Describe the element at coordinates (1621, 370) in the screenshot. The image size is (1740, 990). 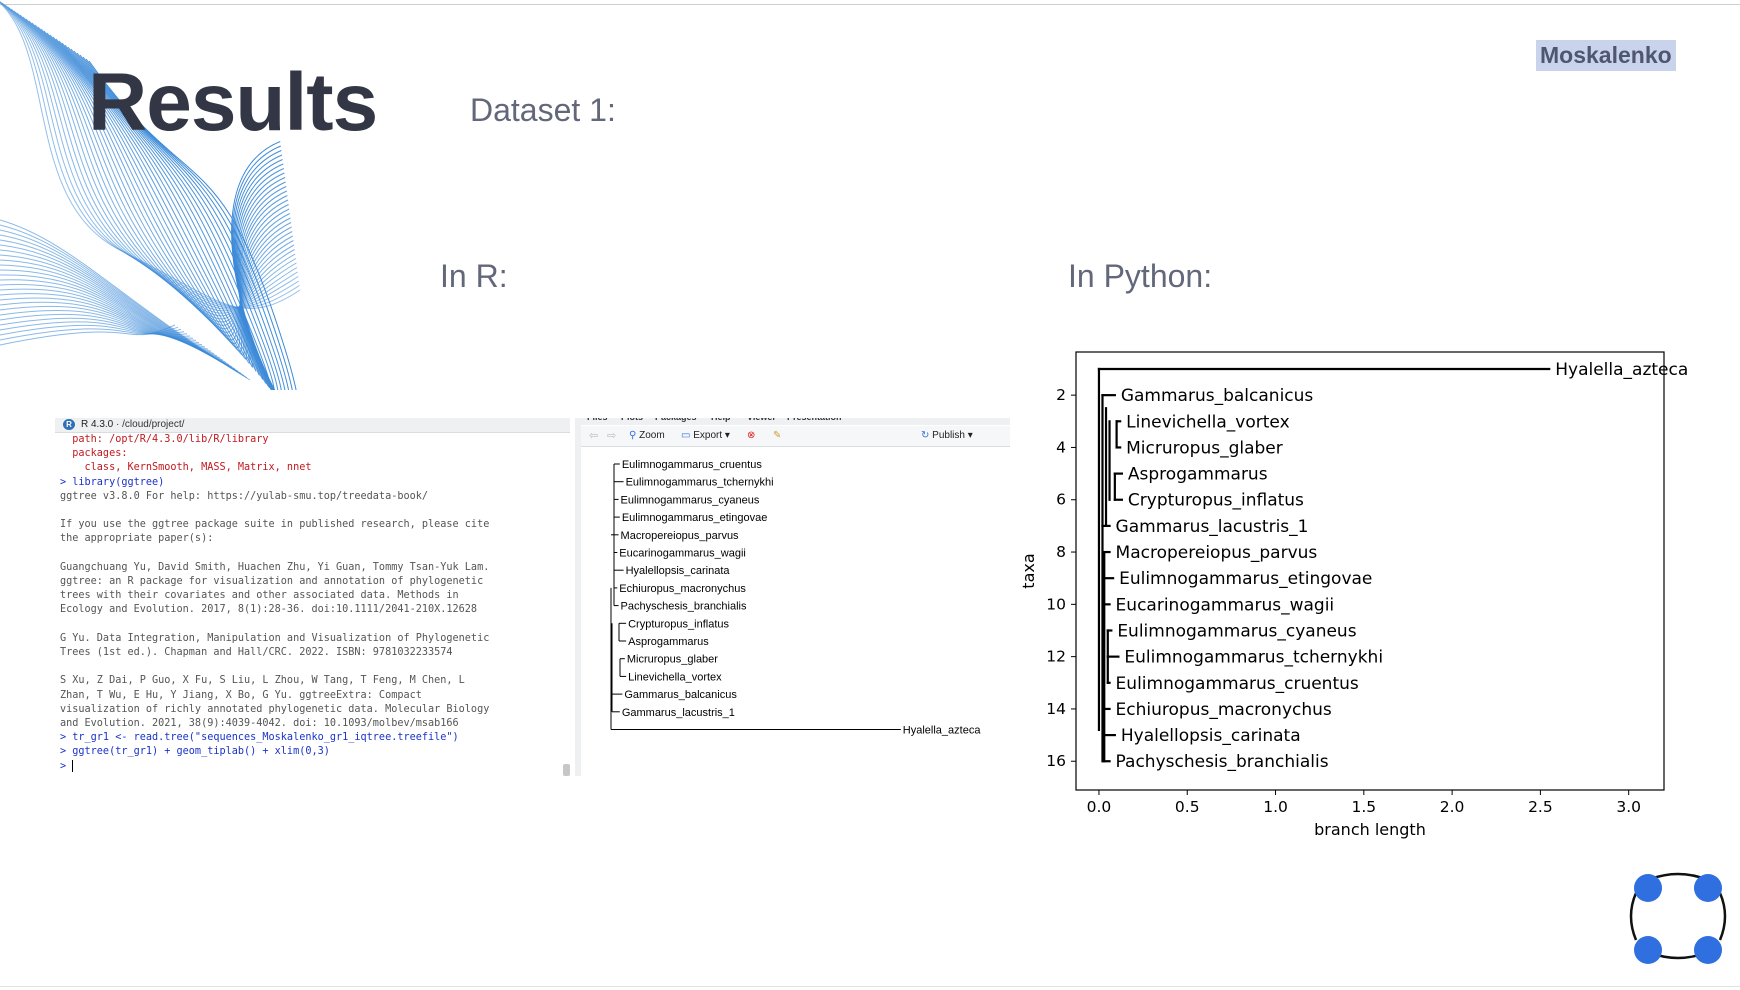
I see `dendro-leaf-label: Hyalella_azteca` at that location.